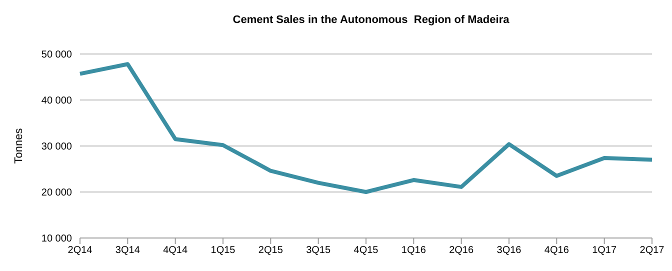 This screenshot has width=672, height=271. Describe the element at coordinates (604, 250) in the screenshot. I see `x-tick-label: 1Q17` at that location.